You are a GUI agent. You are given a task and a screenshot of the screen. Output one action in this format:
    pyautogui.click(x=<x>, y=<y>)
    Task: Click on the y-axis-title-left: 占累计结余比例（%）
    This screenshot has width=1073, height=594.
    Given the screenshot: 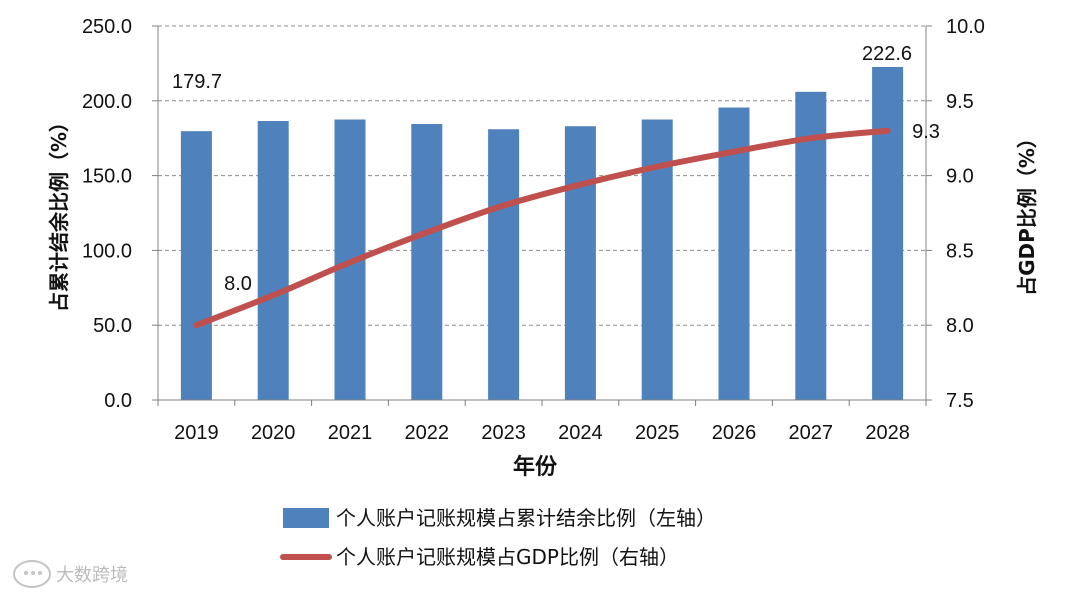 What is the action you would take?
    pyautogui.click(x=59, y=212)
    